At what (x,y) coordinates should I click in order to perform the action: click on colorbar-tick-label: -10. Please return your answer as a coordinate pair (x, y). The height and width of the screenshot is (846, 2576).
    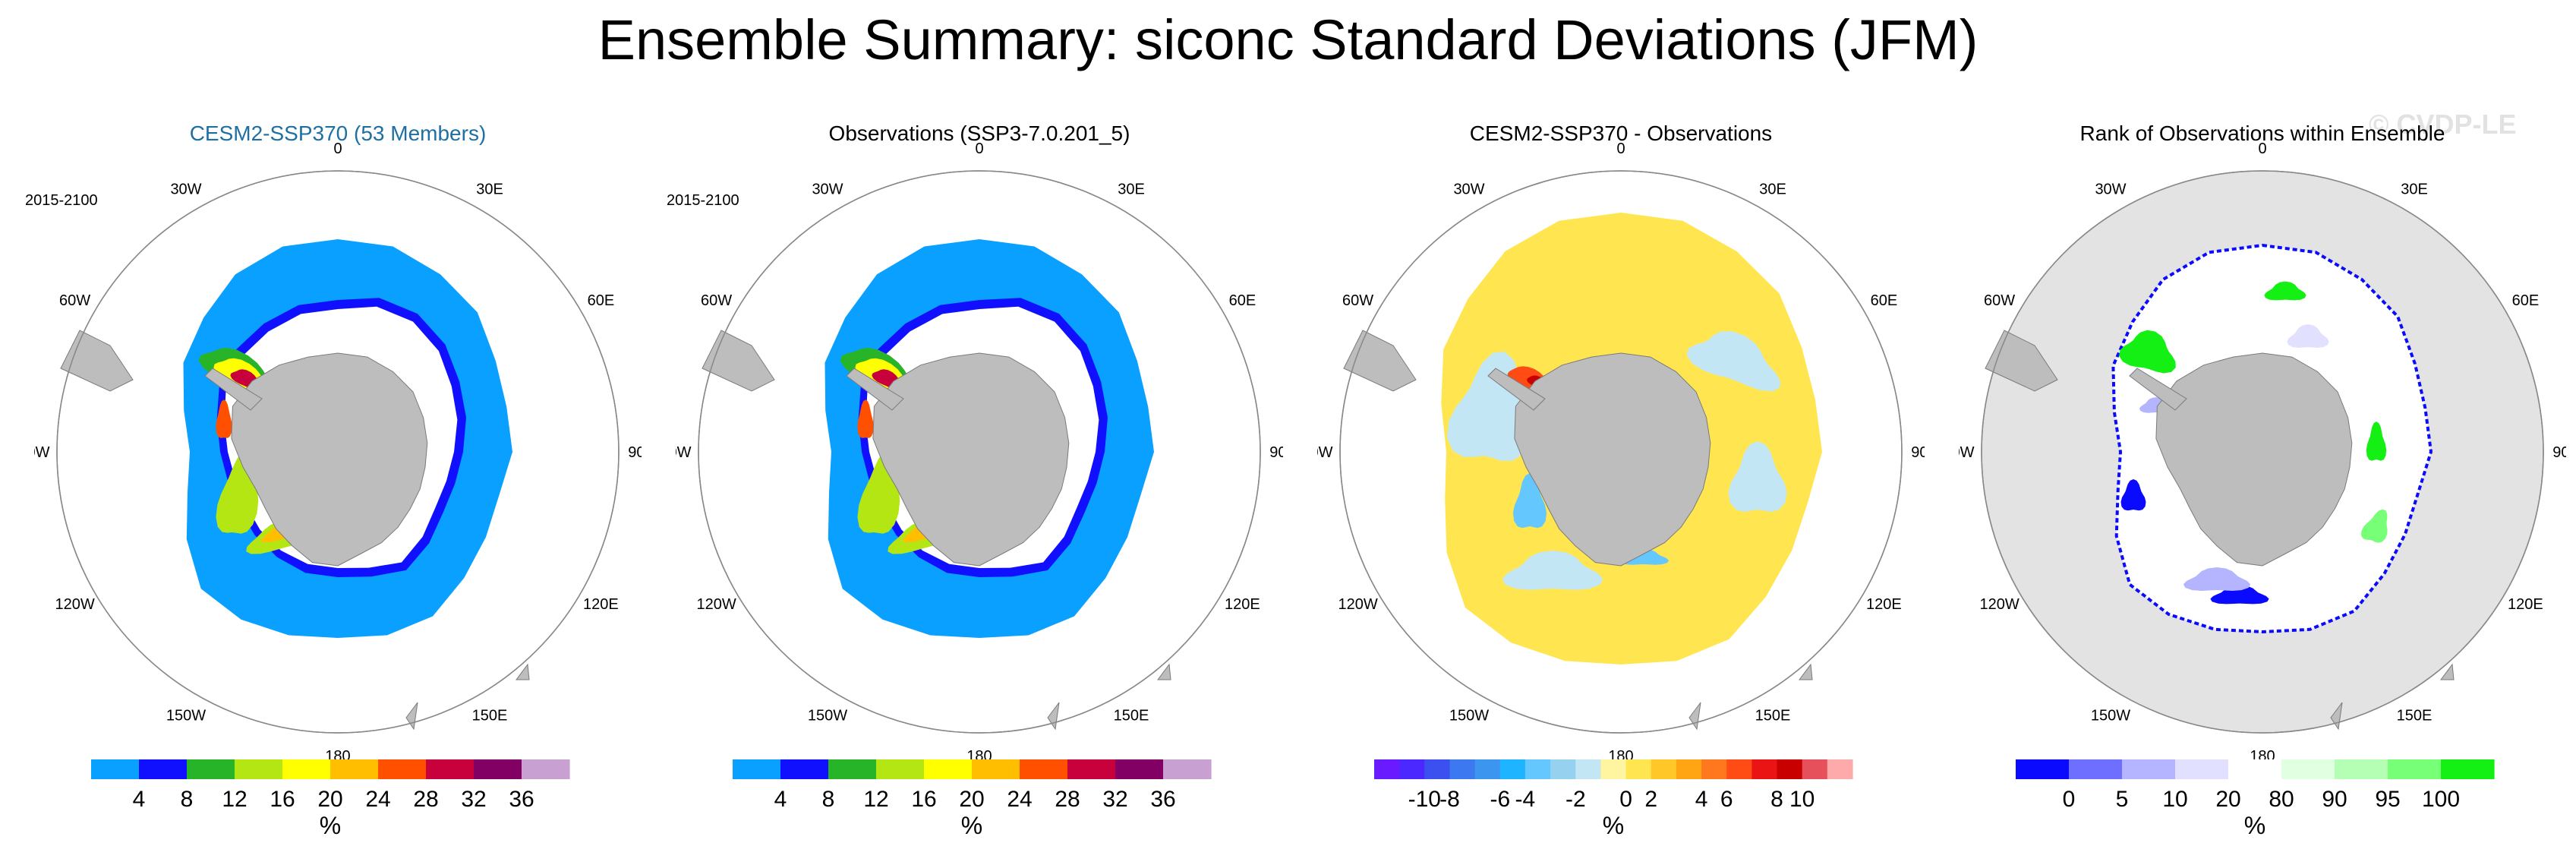
    Looking at the image, I should click on (1424, 799).